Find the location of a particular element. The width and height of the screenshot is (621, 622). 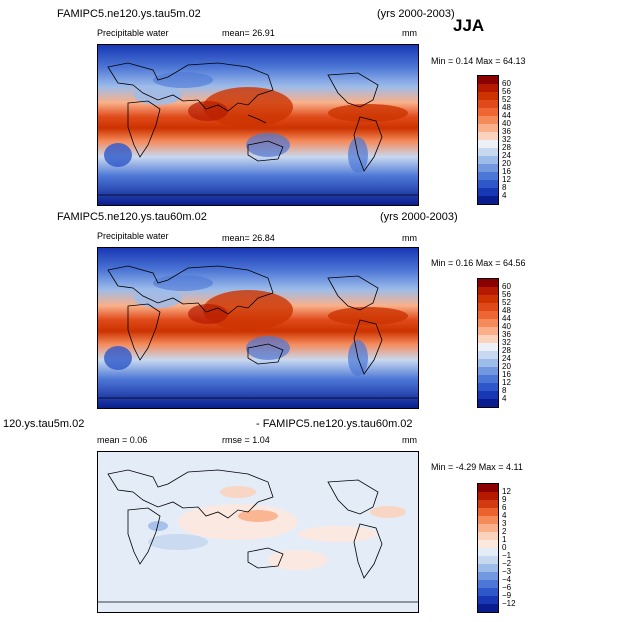

colorbar-tick-label: 1 is located at coordinates (504, 539).